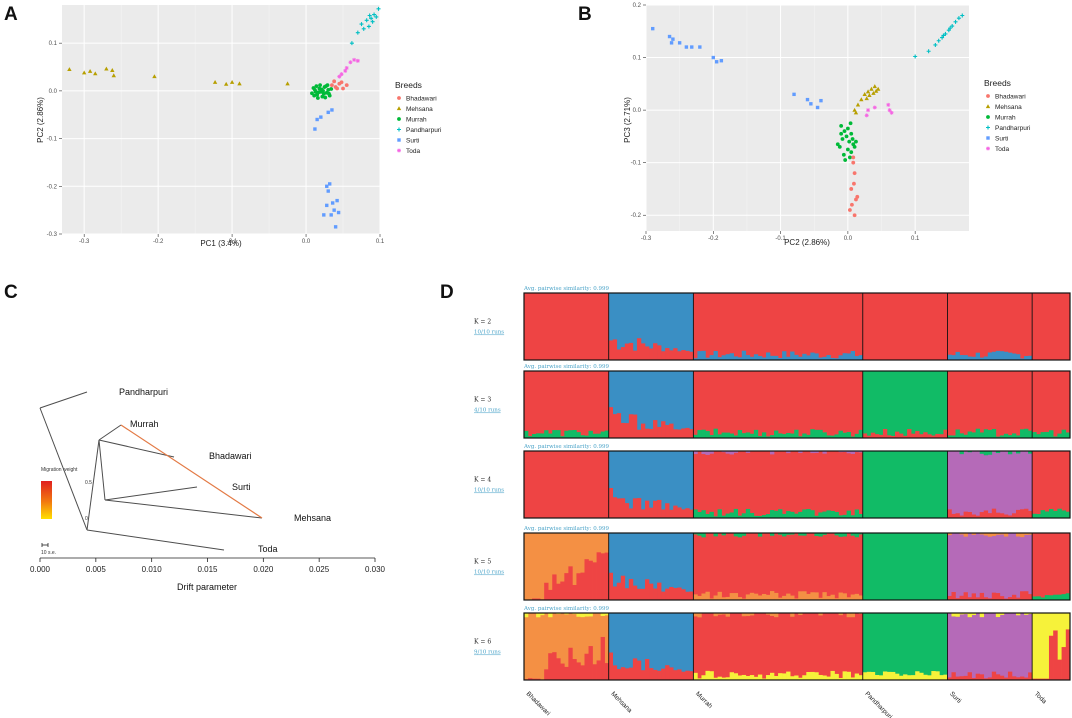  Describe the element at coordinates (487, 411) in the screenshot. I see `runs-link: 4/10 runs` at that location.